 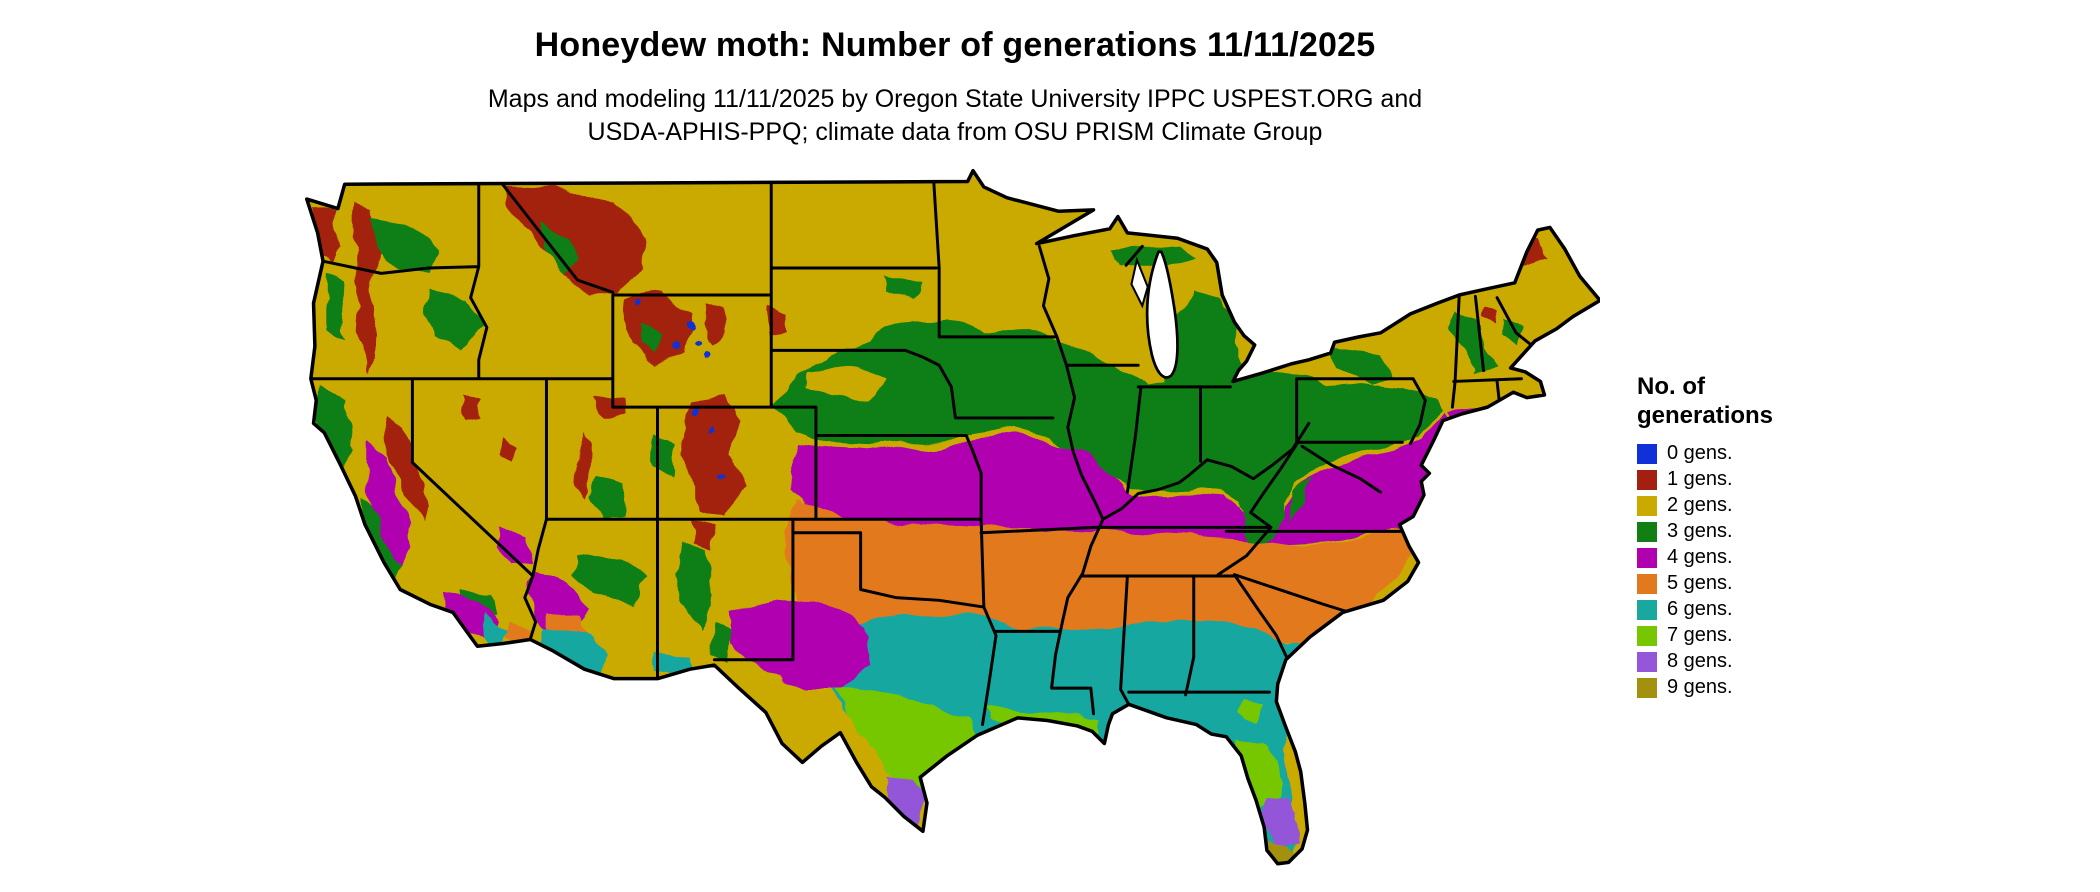 I want to click on legend-label: 9 gens., so click(x=1700, y=687).